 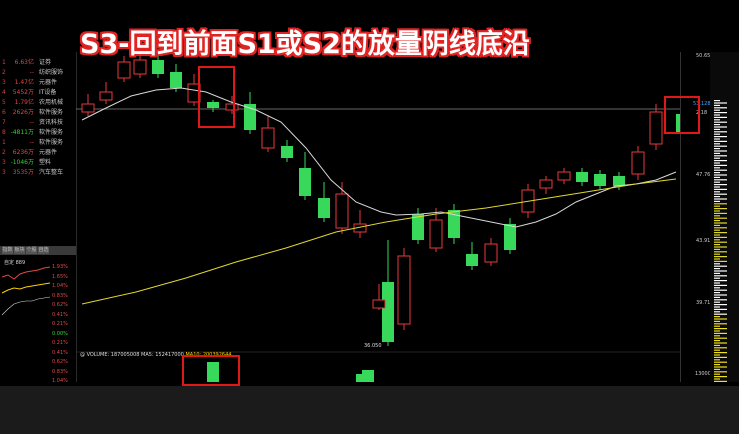 I want to click on mini-pct-label: 0.21%, so click(x=60, y=324).